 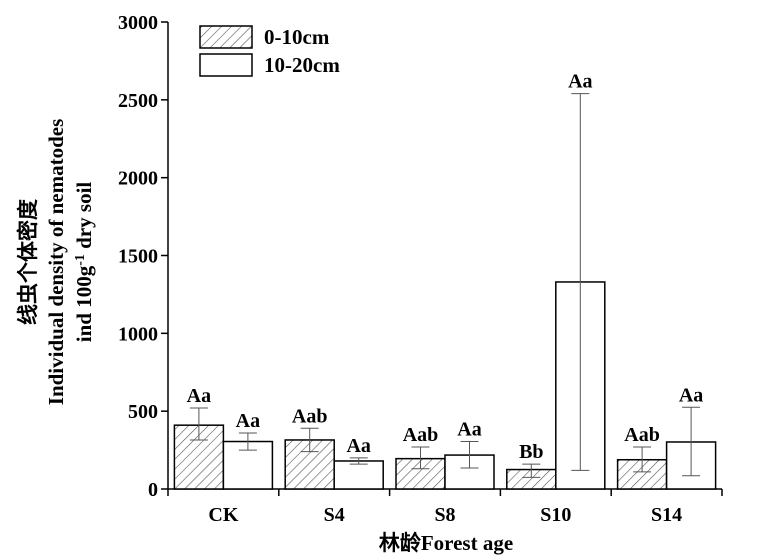 What do you see at coordinates (84, 218) in the screenshot?
I see `y-axis-label-line3-rest: dry soil` at bounding box center [84, 218].